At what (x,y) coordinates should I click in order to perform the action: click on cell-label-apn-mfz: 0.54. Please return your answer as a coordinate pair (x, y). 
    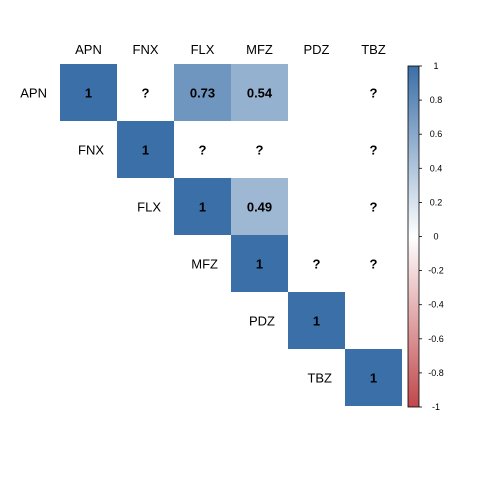
    Looking at the image, I should click on (260, 93).